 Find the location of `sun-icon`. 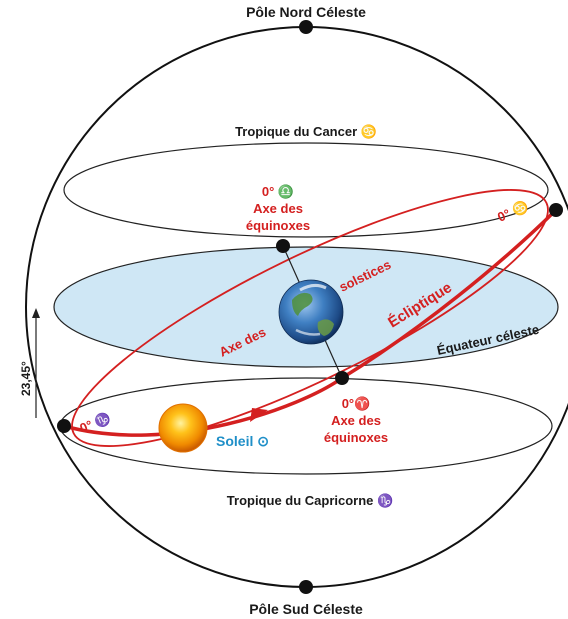

sun-icon is located at coordinates (183, 428).